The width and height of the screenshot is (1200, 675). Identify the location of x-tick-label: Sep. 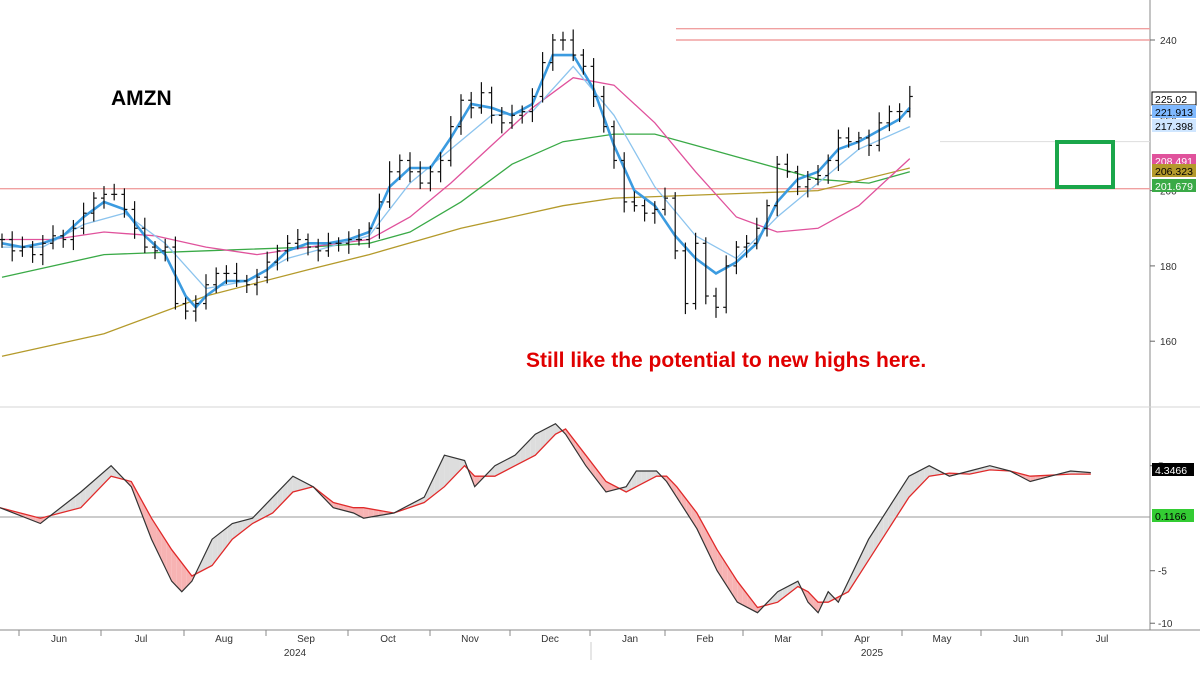
(306, 639).